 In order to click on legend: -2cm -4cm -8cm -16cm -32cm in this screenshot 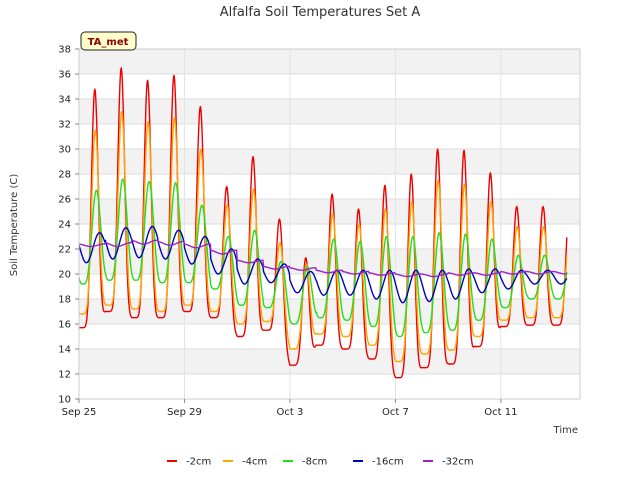, I will do `click(320, 462)`.